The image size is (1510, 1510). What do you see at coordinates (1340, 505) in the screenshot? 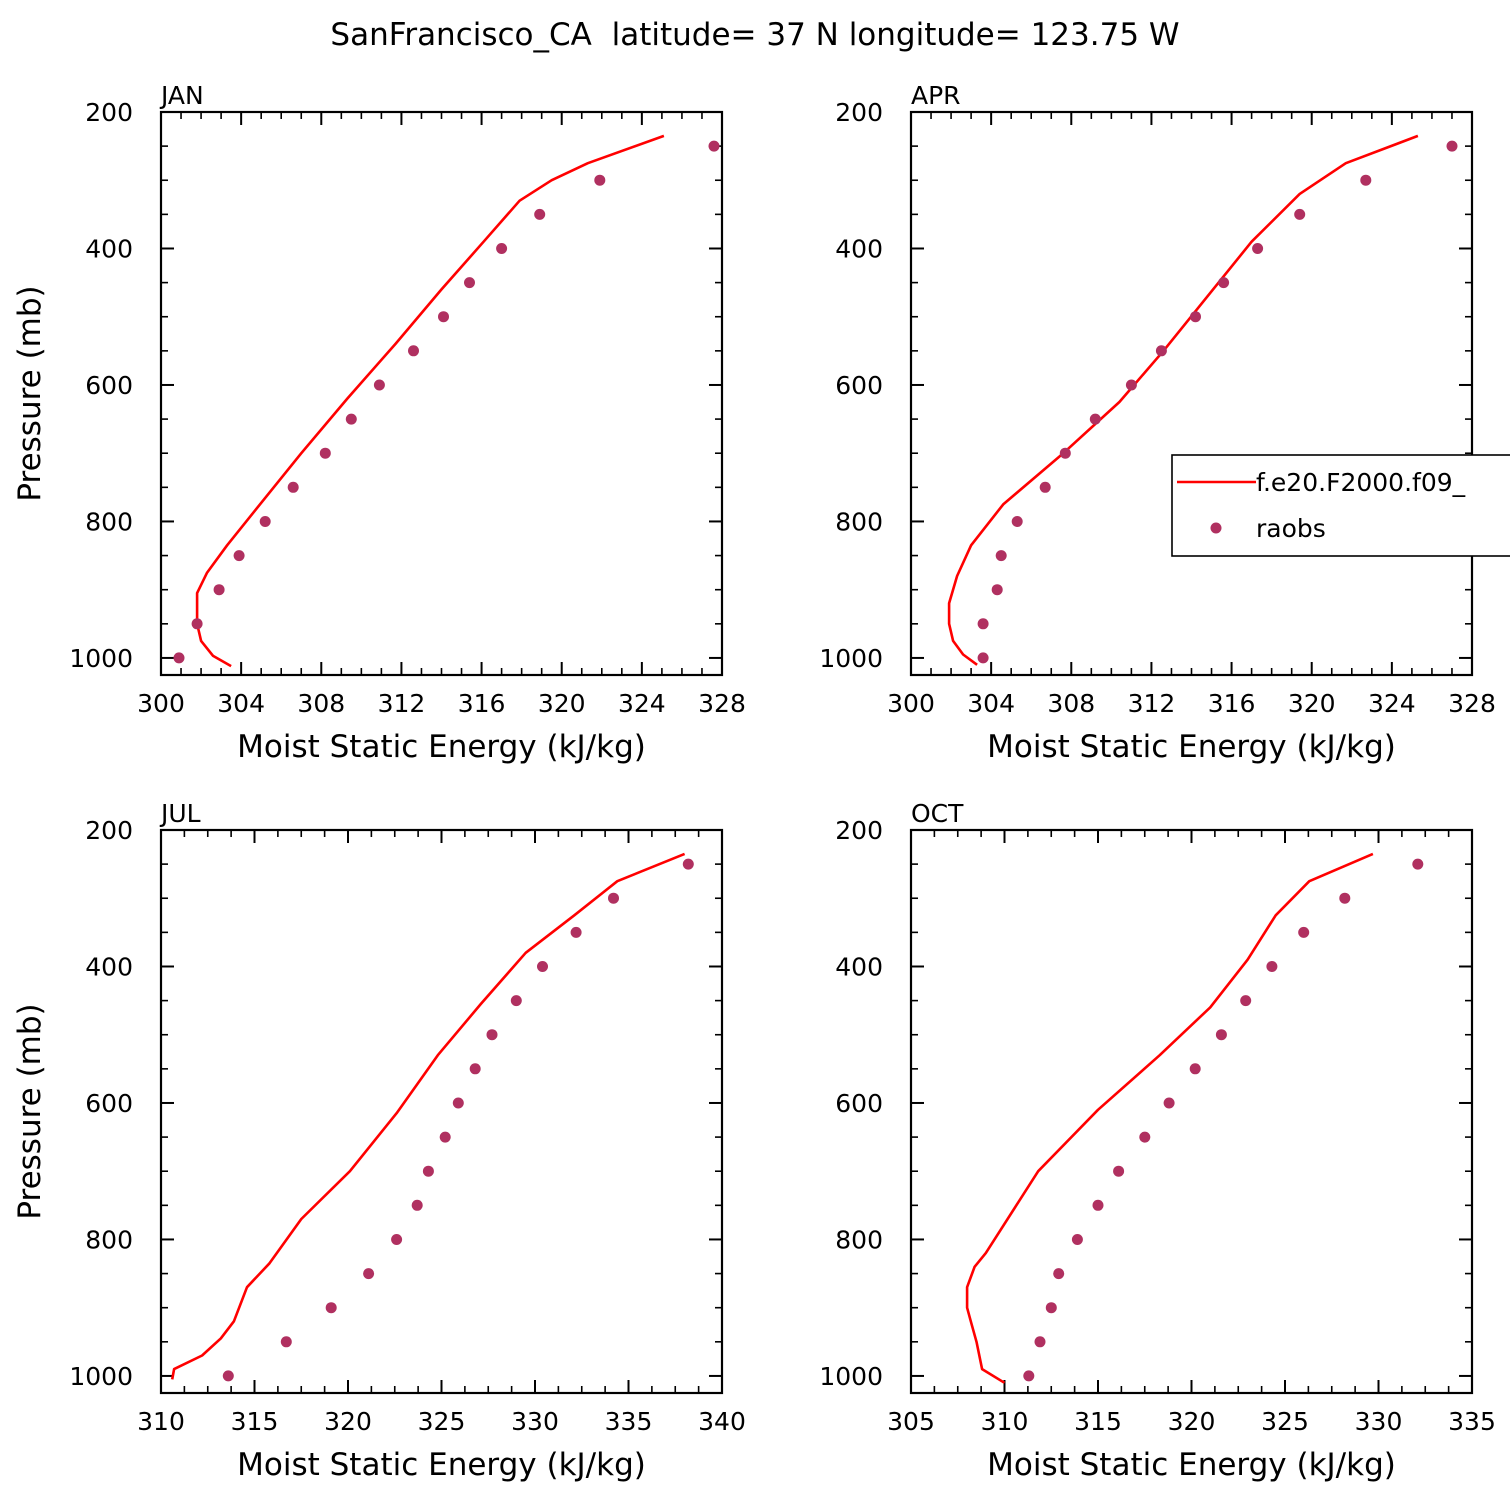
I see `legend-box` at bounding box center [1340, 505].